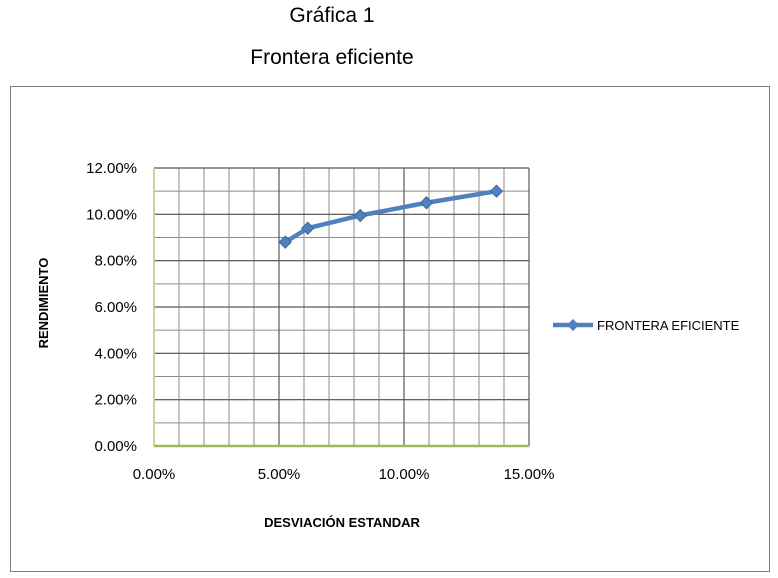 The image size is (778, 578). Describe the element at coordinates (115, 307) in the screenshot. I see `y-tick-label: 6.00%` at that location.